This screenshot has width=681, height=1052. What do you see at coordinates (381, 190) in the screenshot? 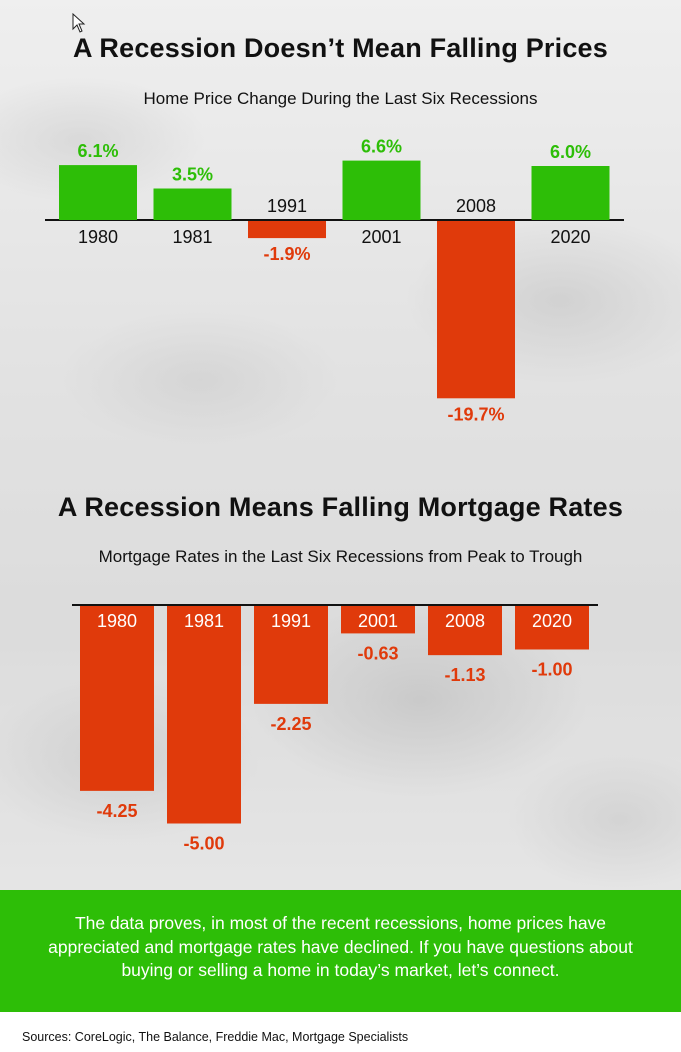
I see `chart1-bar-2001` at bounding box center [381, 190].